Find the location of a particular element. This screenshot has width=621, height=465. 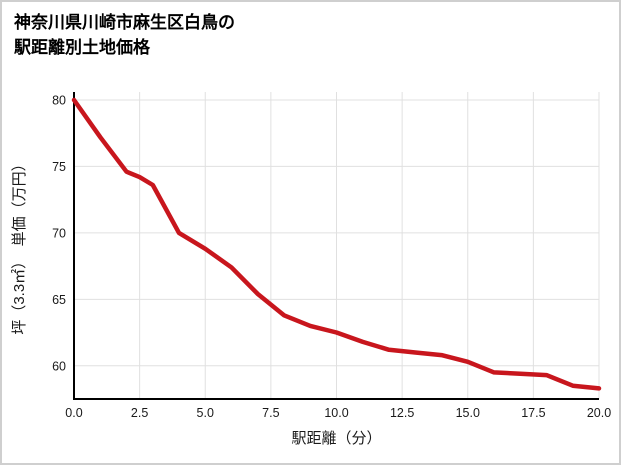

x-tick-label: 5.0 is located at coordinates (205, 413).